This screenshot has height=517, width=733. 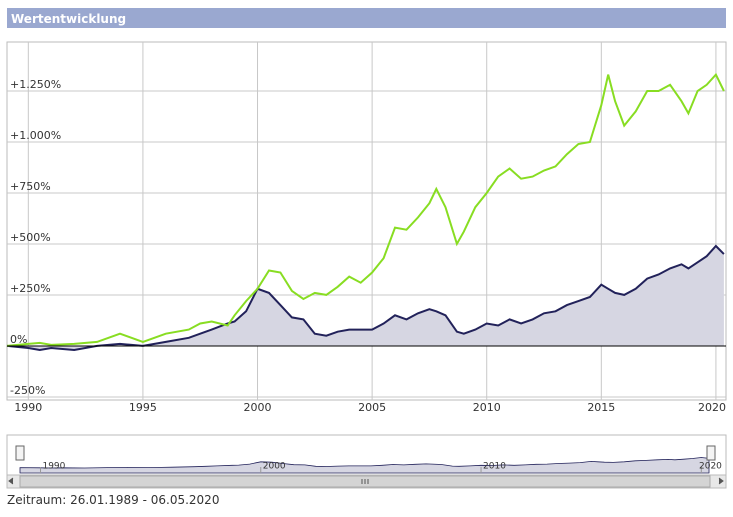 What do you see at coordinates (30, 288) in the screenshot?
I see `y-tick-label: +250%` at bounding box center [30, 288].